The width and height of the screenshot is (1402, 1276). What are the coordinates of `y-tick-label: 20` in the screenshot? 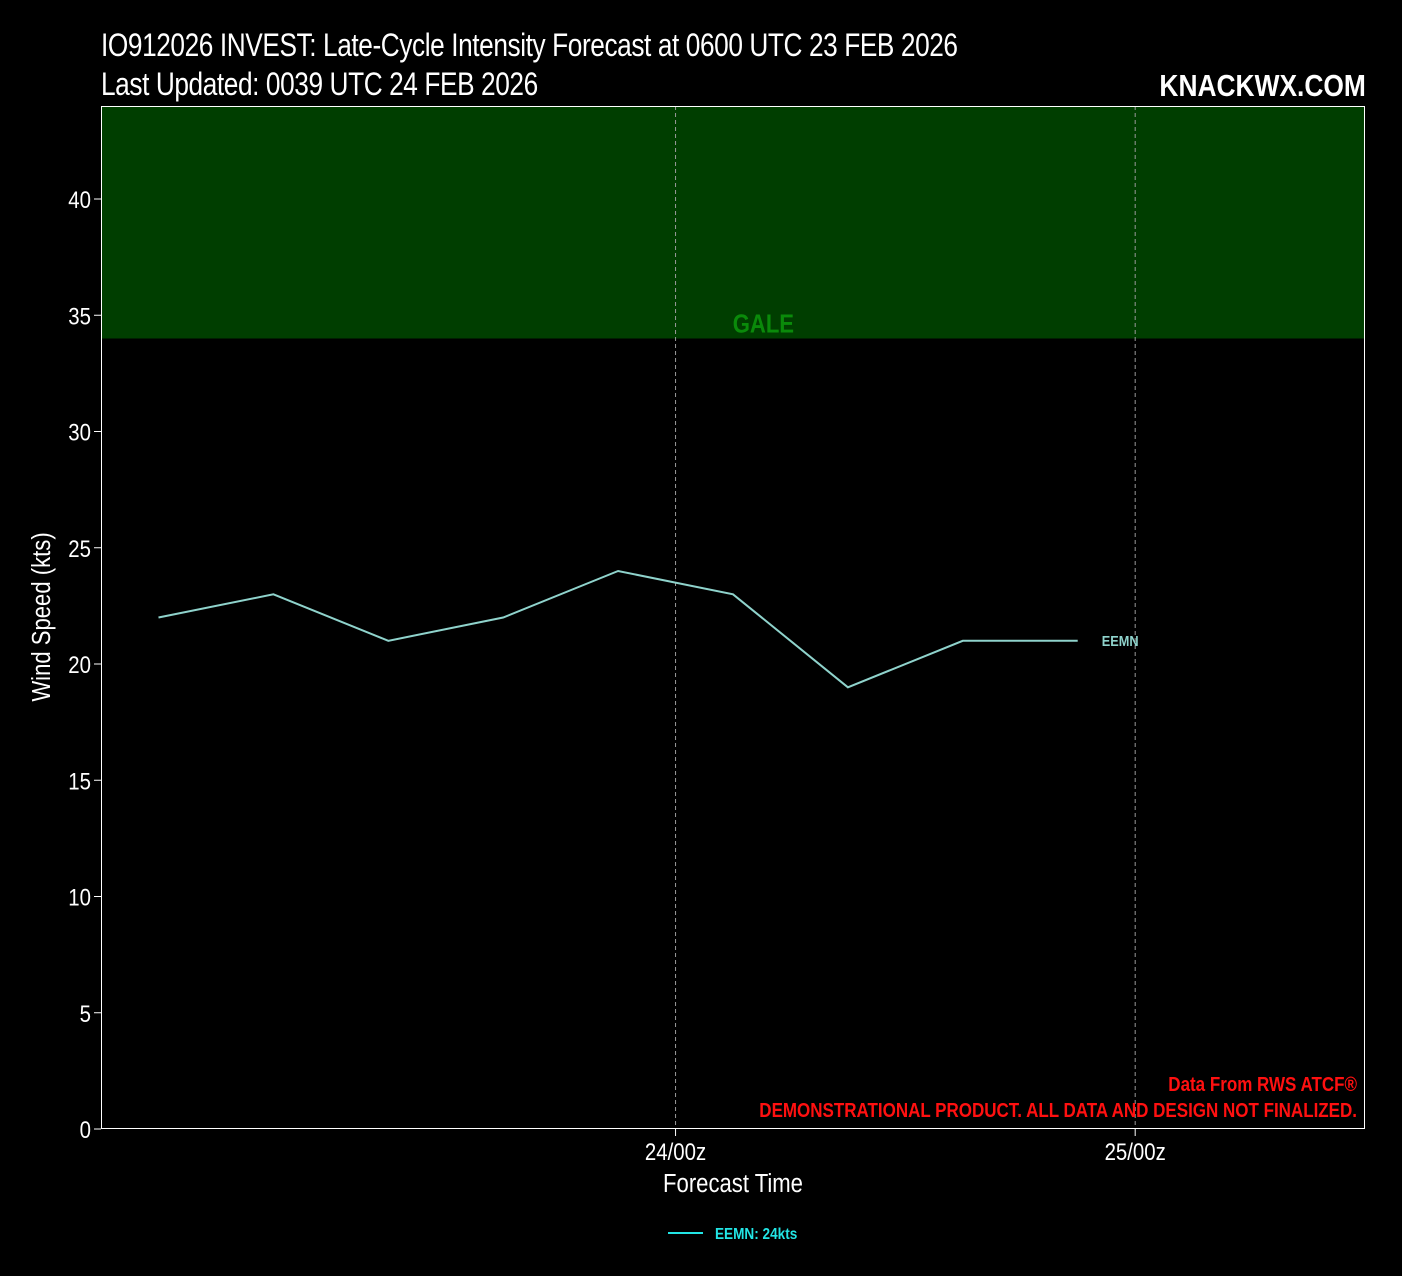 It's located at (79, 664).